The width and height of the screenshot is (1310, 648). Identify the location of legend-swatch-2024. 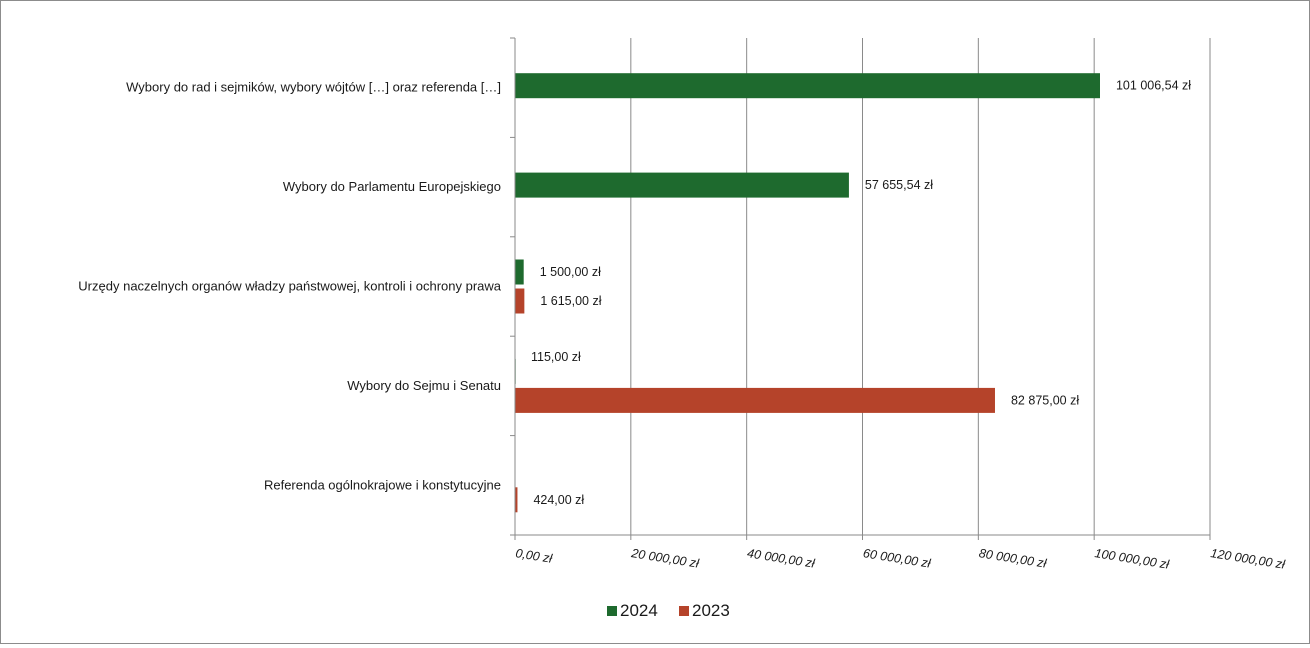
(612, 611).